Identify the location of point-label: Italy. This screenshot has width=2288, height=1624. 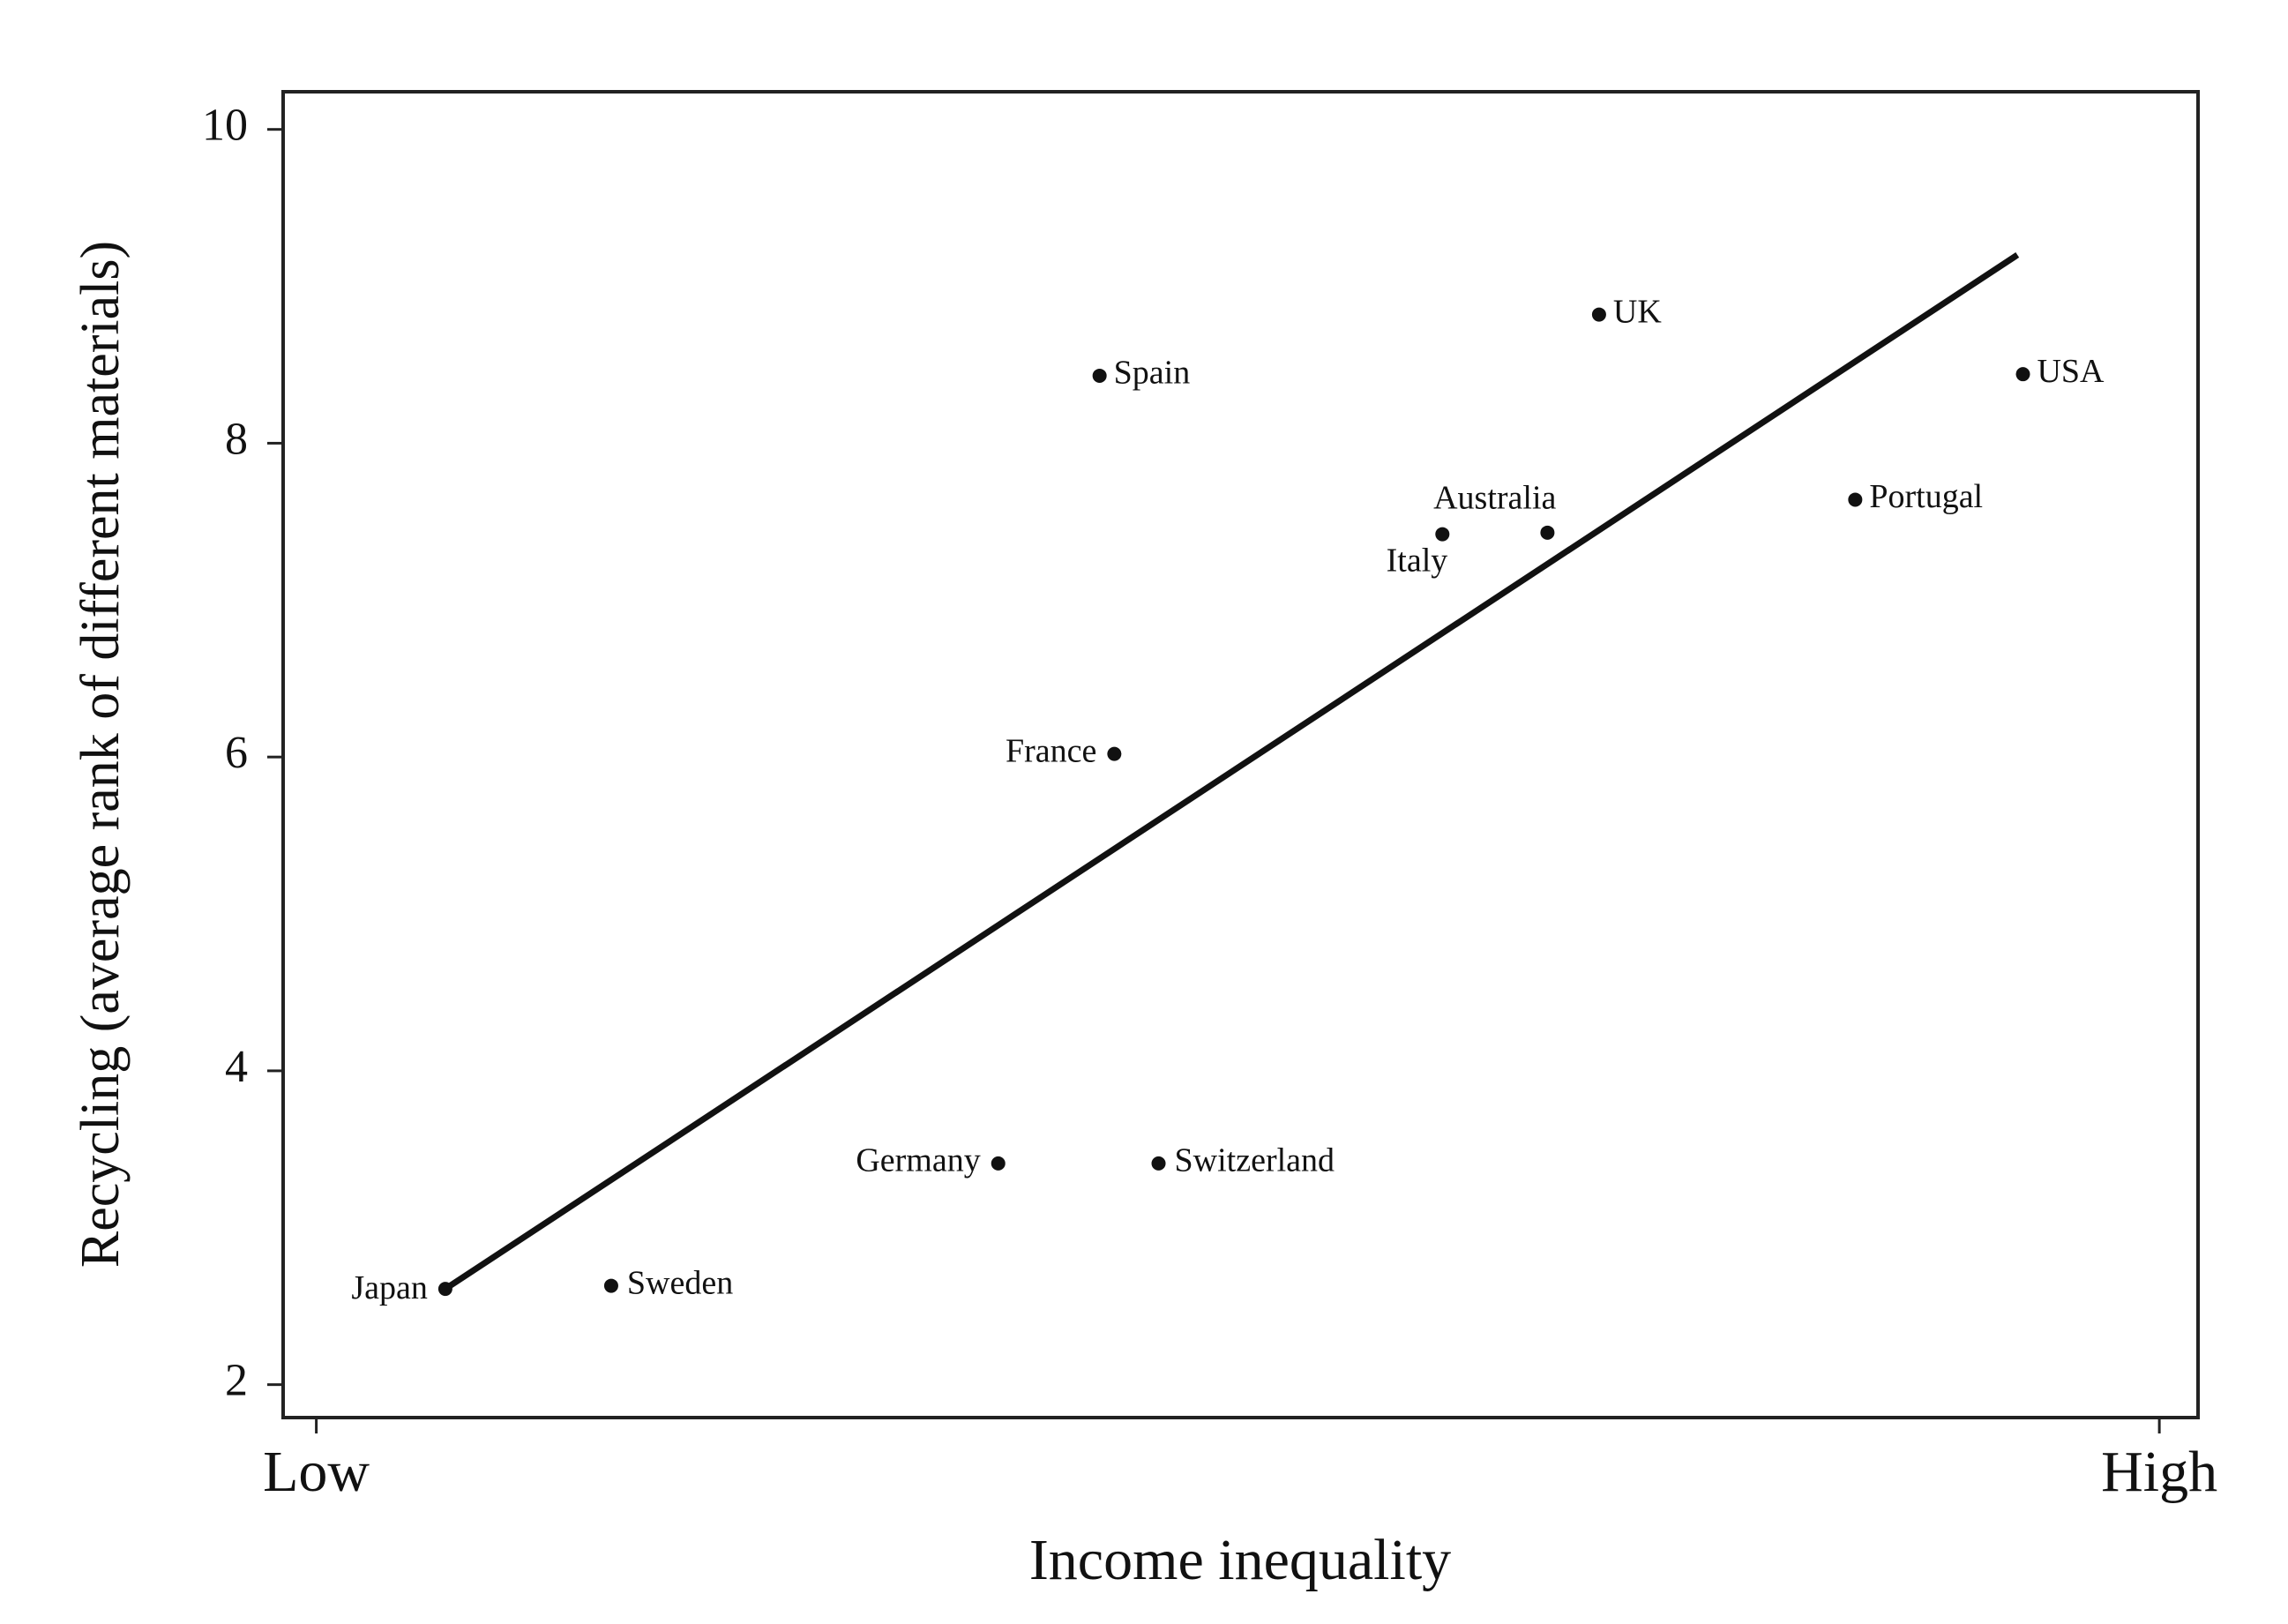
(1417, 560).